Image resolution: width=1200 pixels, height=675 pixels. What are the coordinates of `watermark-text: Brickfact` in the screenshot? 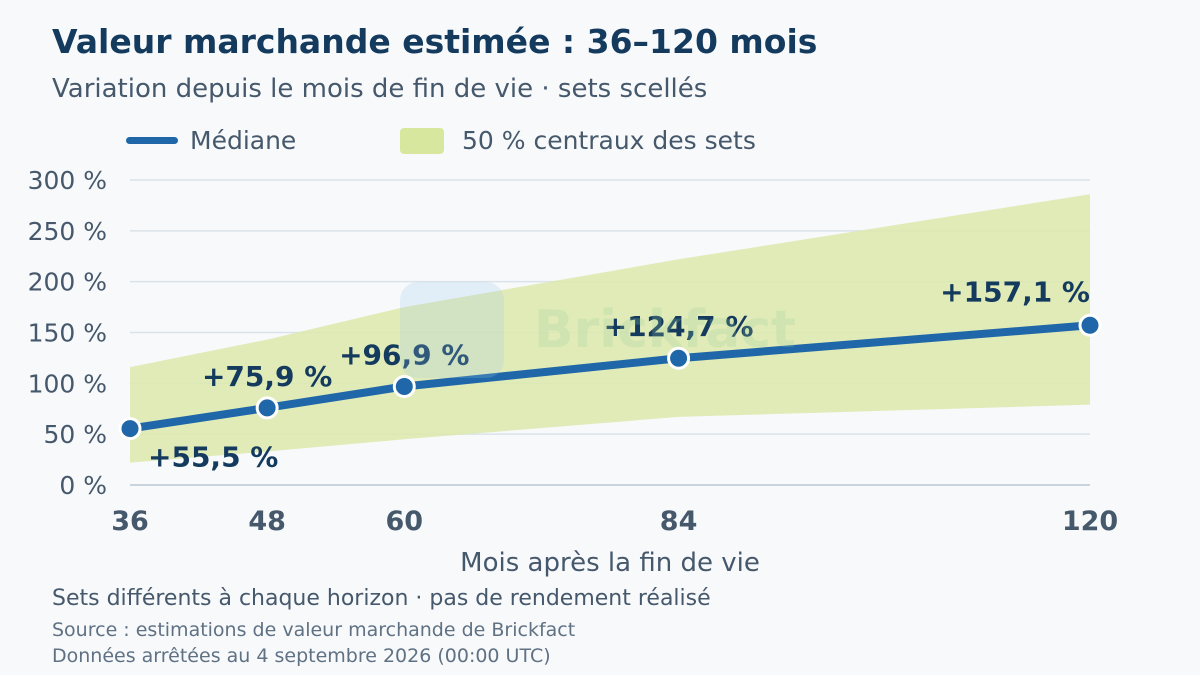 It's located at (665, 330).